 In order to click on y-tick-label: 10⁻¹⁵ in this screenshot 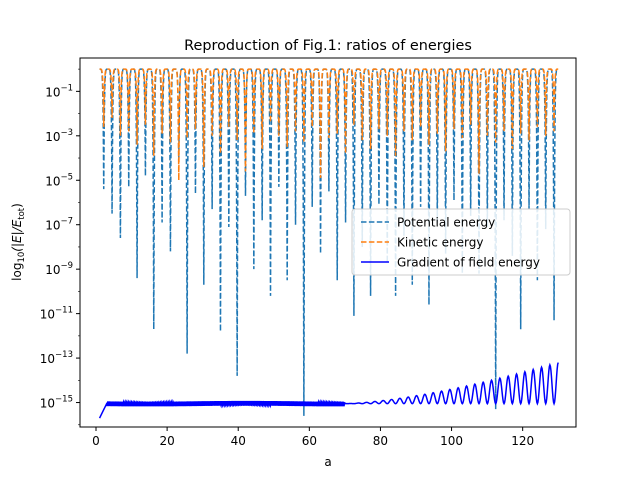, I will do `click(56, 403)`.